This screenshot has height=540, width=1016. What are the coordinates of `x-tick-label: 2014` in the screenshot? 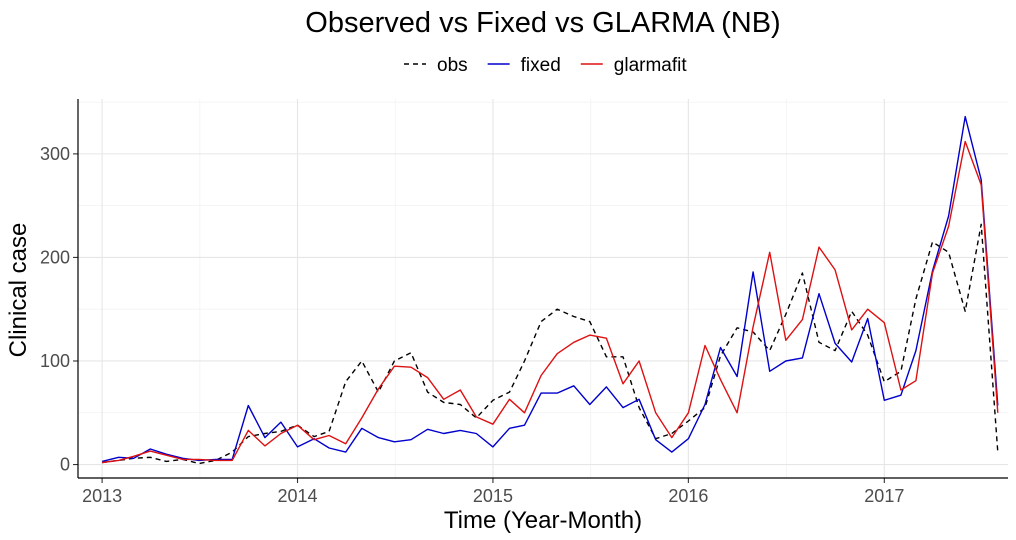 It's located at (297, 496).